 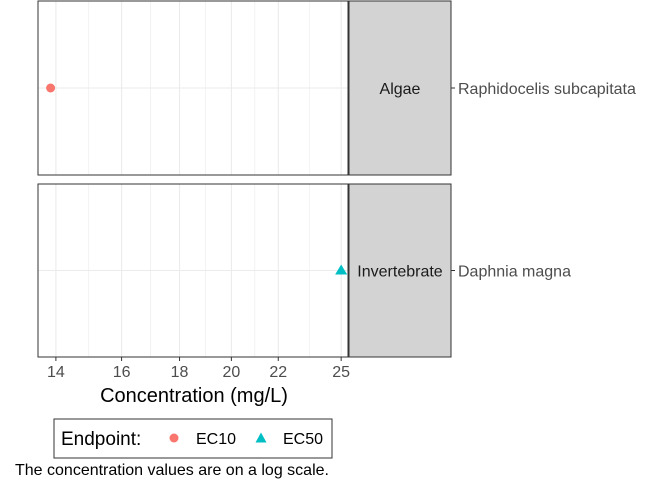 What do you see at coordinates (51, 88) in the screenshot?
I see `data-point-ec10` at bounding box center [51, 88].